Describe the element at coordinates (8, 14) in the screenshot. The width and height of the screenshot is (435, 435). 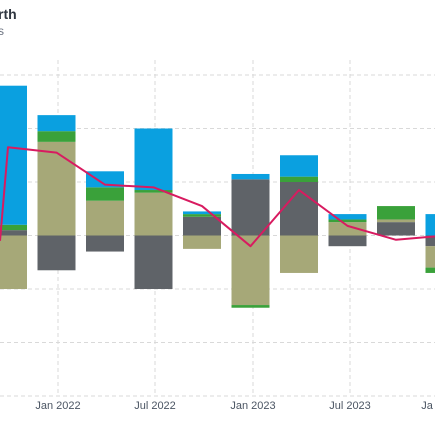
I see `chart-title: rth` at that location.